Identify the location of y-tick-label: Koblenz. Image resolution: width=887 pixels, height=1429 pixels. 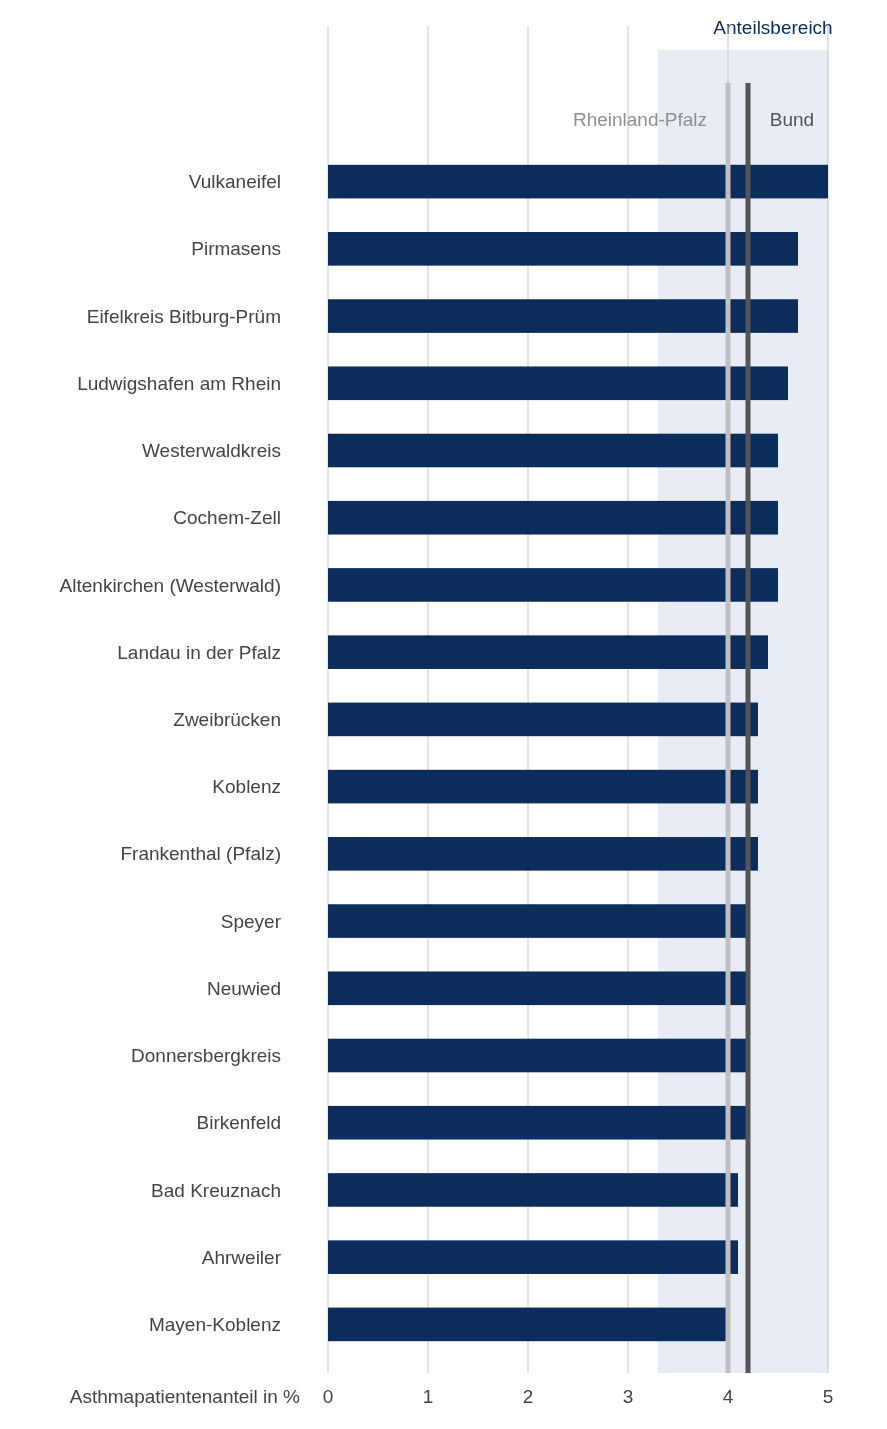
(246, 787).